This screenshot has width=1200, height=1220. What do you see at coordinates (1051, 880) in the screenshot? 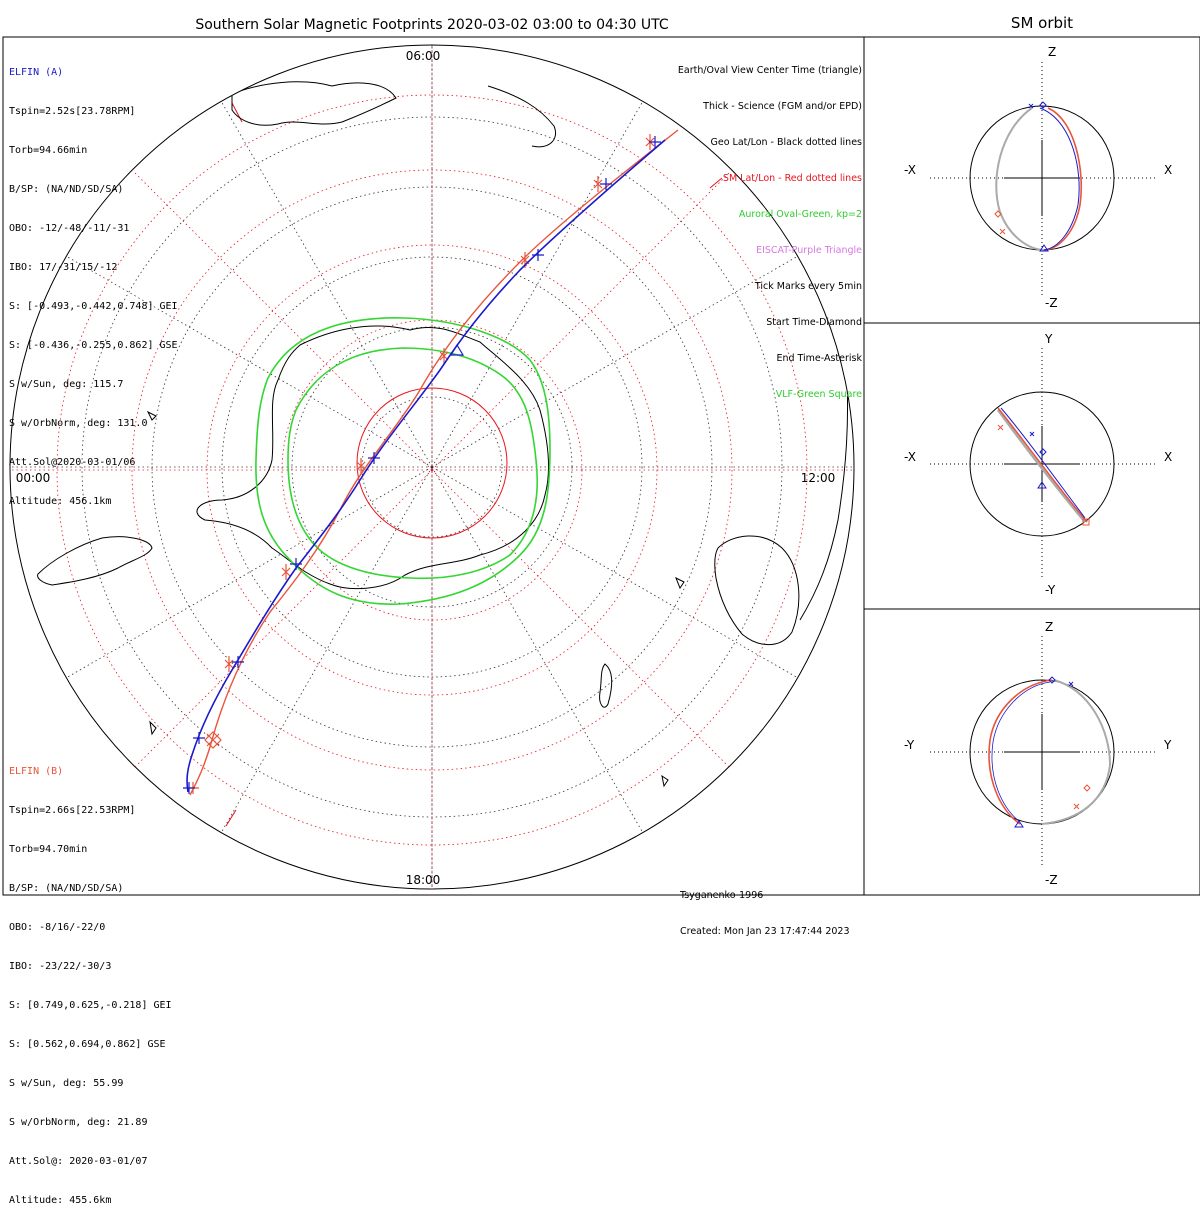
I see `panel-3-bottom: -Z` at bounding box center [1051, 880].